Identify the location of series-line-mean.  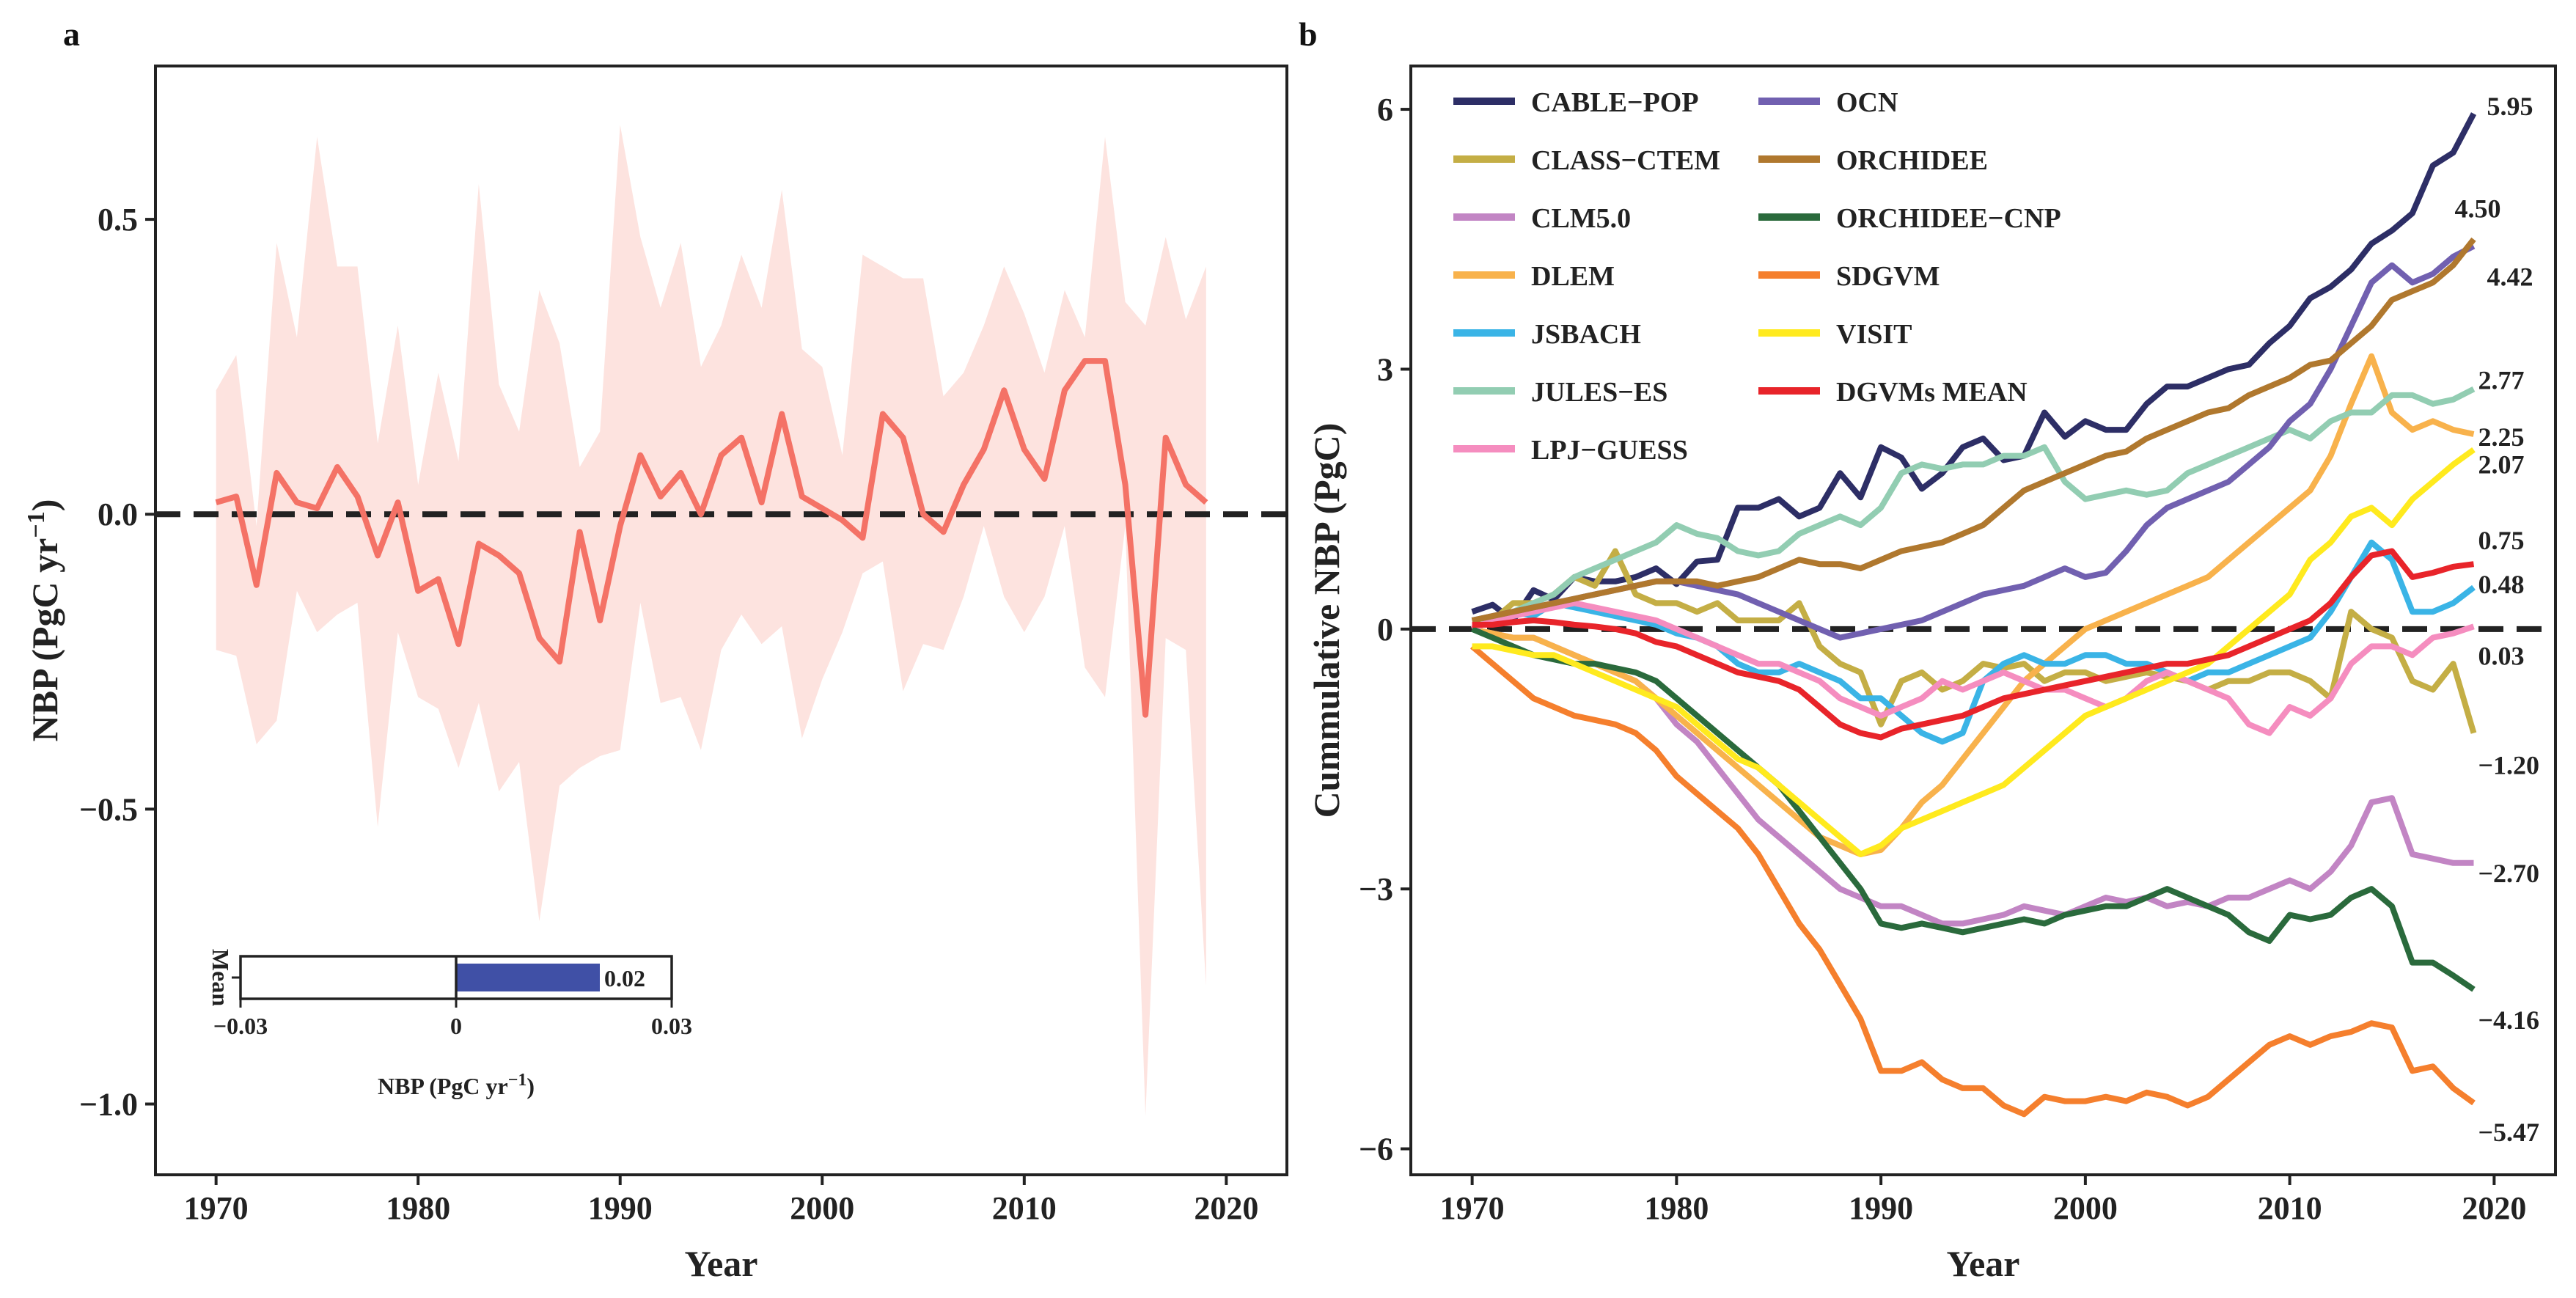
(711, 538).